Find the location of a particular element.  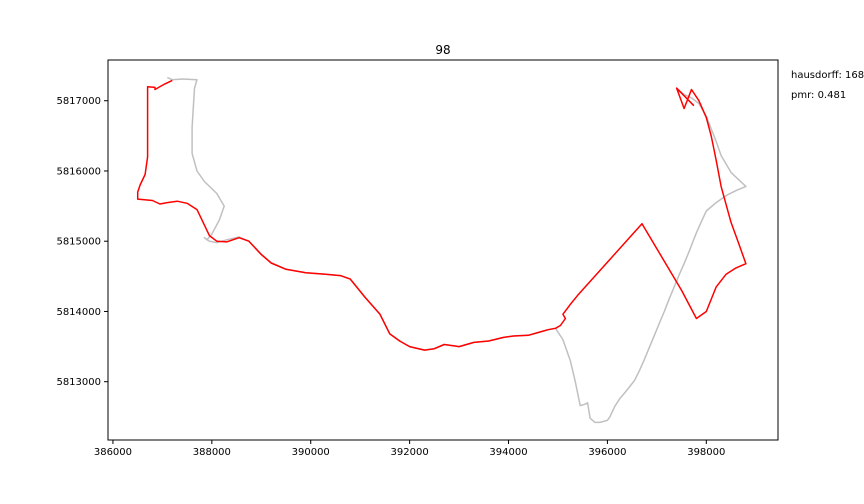

y-tick-label: 5817000 is located at coordinates (78, 101).